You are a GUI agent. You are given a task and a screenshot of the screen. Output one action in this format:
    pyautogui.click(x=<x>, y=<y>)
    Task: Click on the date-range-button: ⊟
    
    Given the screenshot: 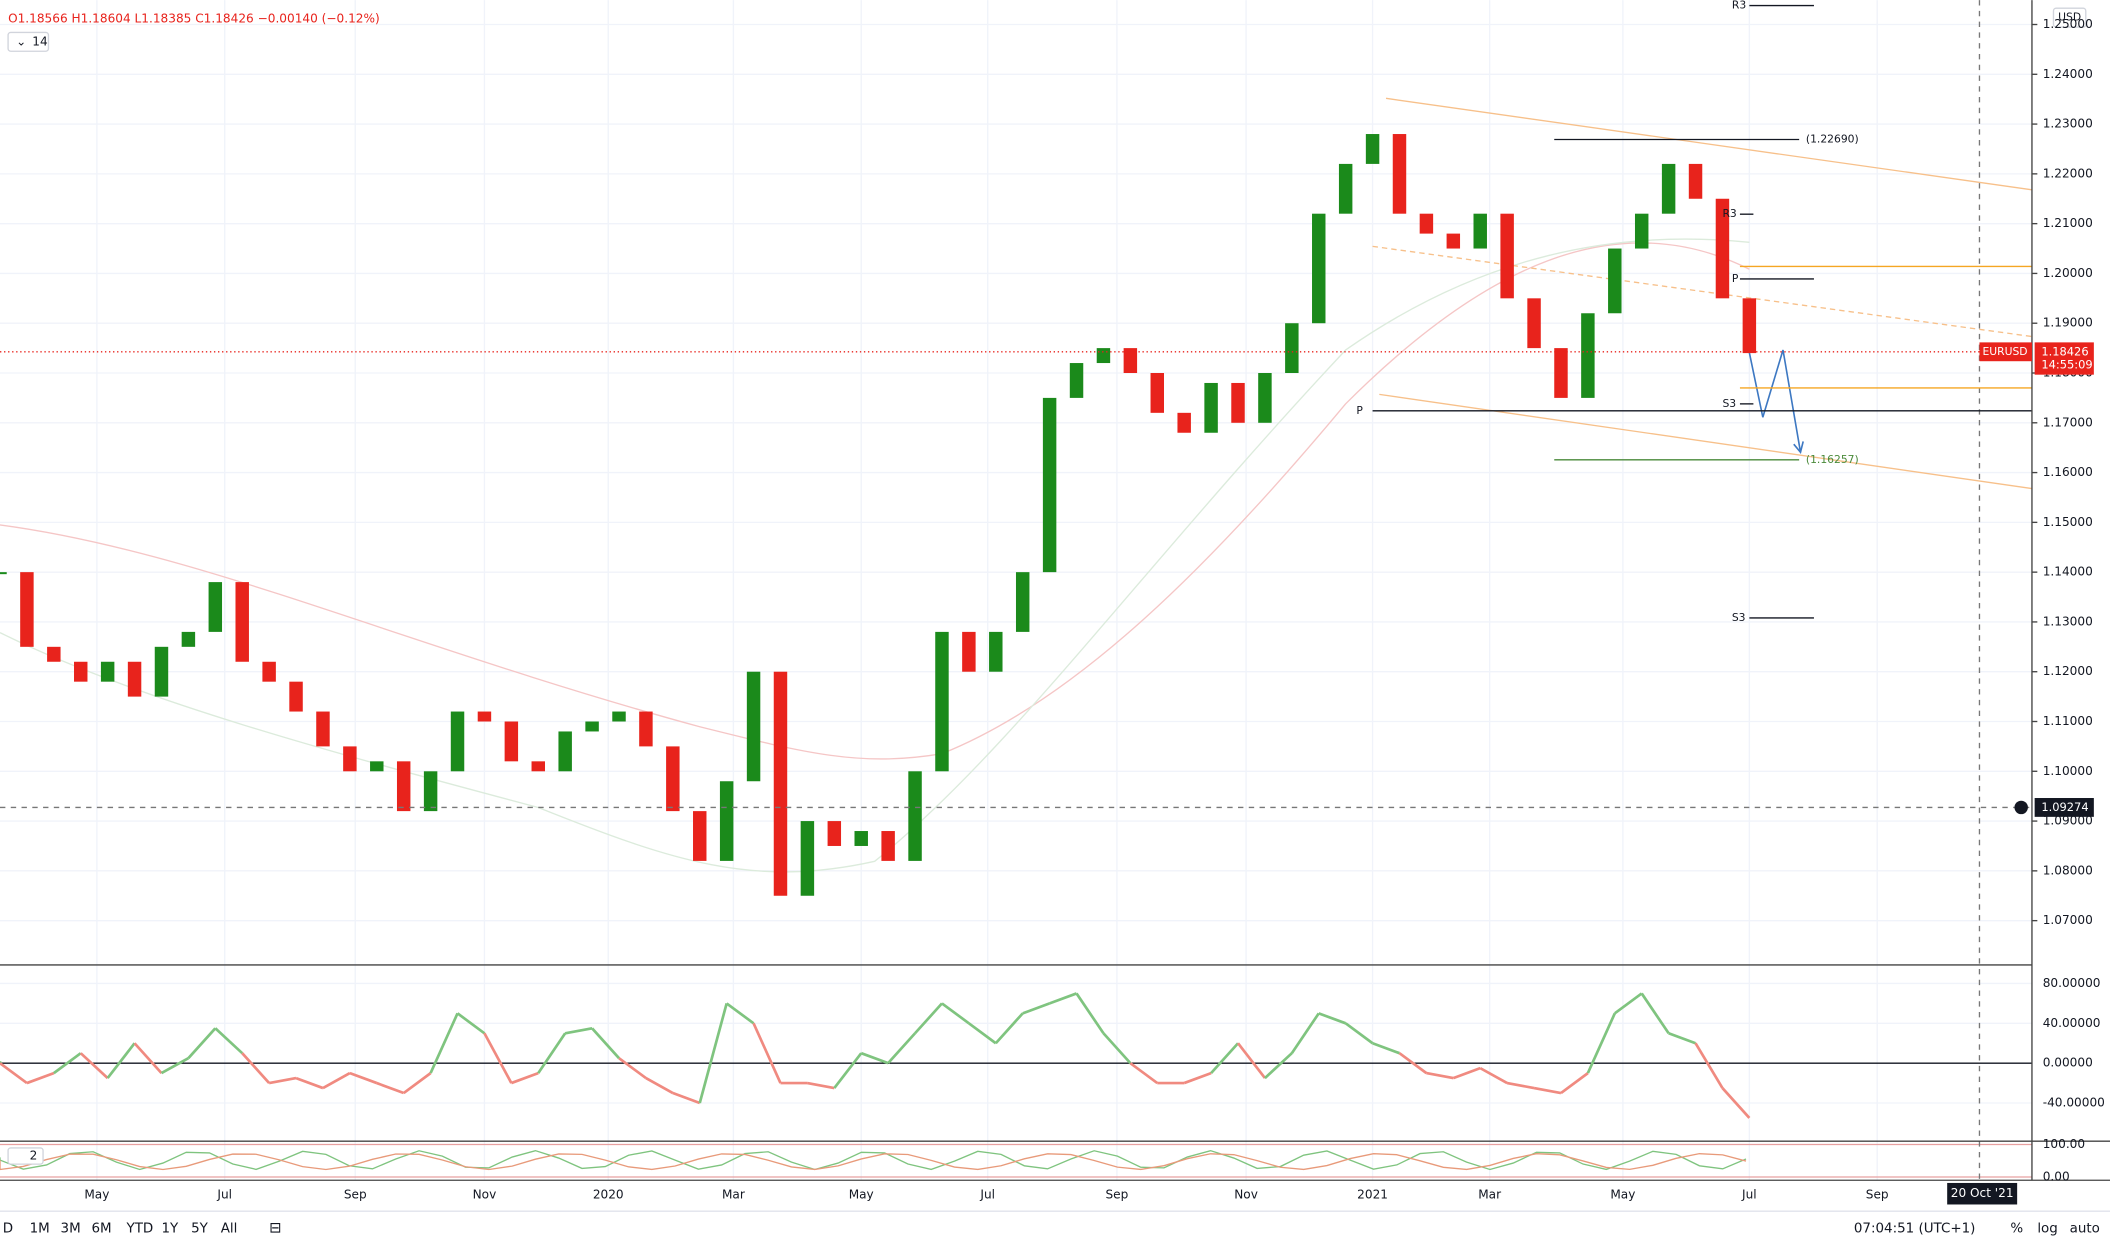 What is the action you would take?
    pyautogui.click(x=275, y=1228)
    